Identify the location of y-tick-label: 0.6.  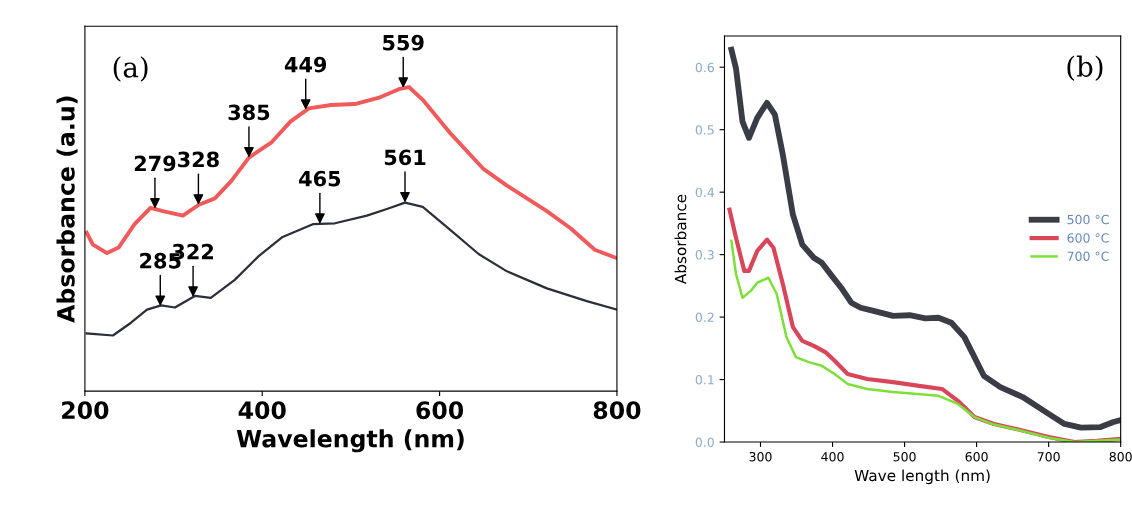
(704, 67).